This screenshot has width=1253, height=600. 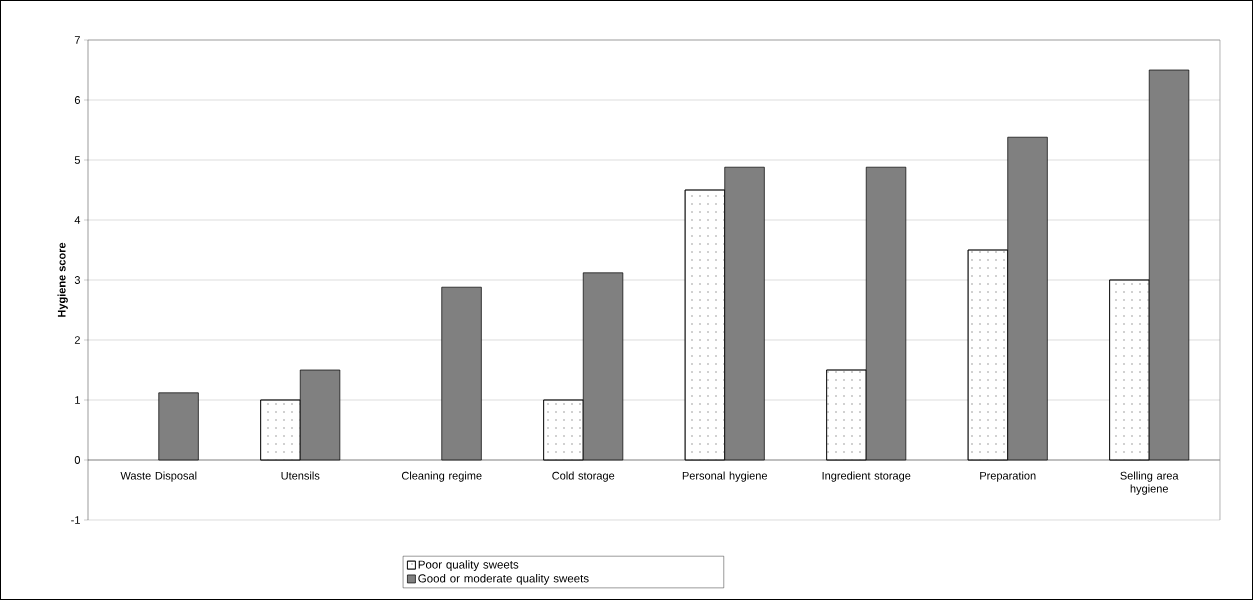 What do you see at coordinates (300, 475) in the screenshot?
I see `x-tick-label: Utensils` at bounding box center [300, 475].